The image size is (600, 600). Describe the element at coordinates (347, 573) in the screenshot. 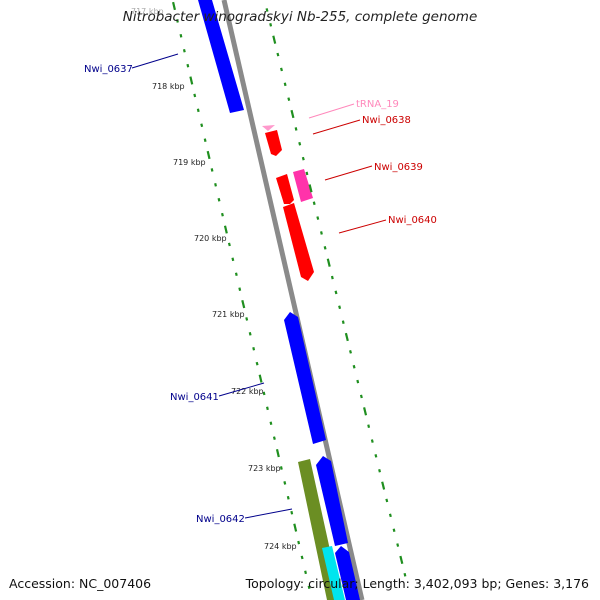

I see `gene-arrow-end` at that location.